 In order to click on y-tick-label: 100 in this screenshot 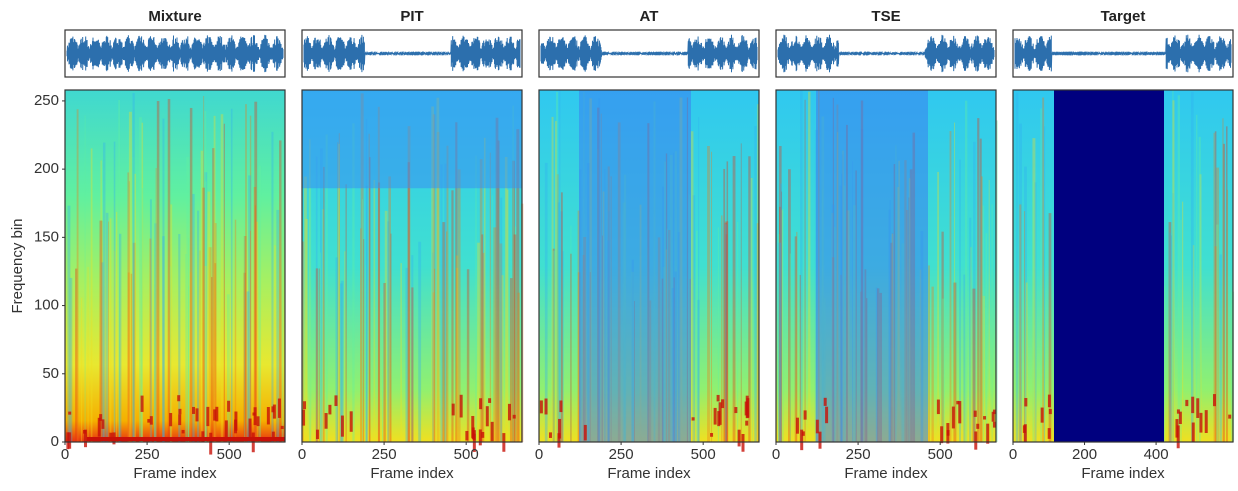, I will do `click(46, 305)`.